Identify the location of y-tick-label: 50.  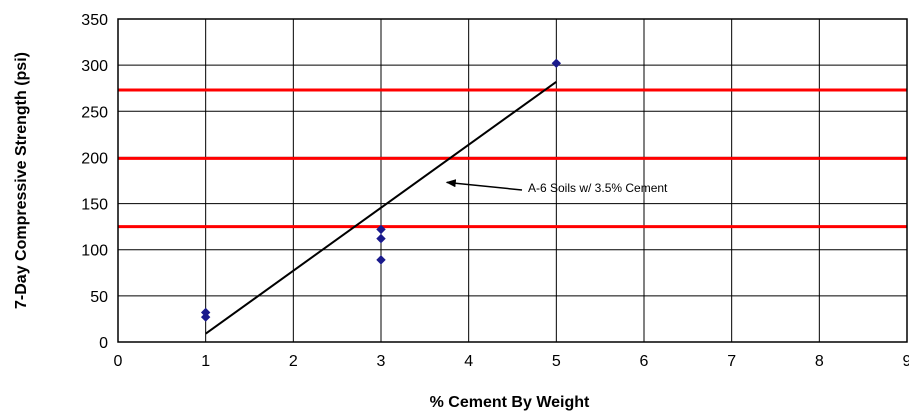
(99, 297).